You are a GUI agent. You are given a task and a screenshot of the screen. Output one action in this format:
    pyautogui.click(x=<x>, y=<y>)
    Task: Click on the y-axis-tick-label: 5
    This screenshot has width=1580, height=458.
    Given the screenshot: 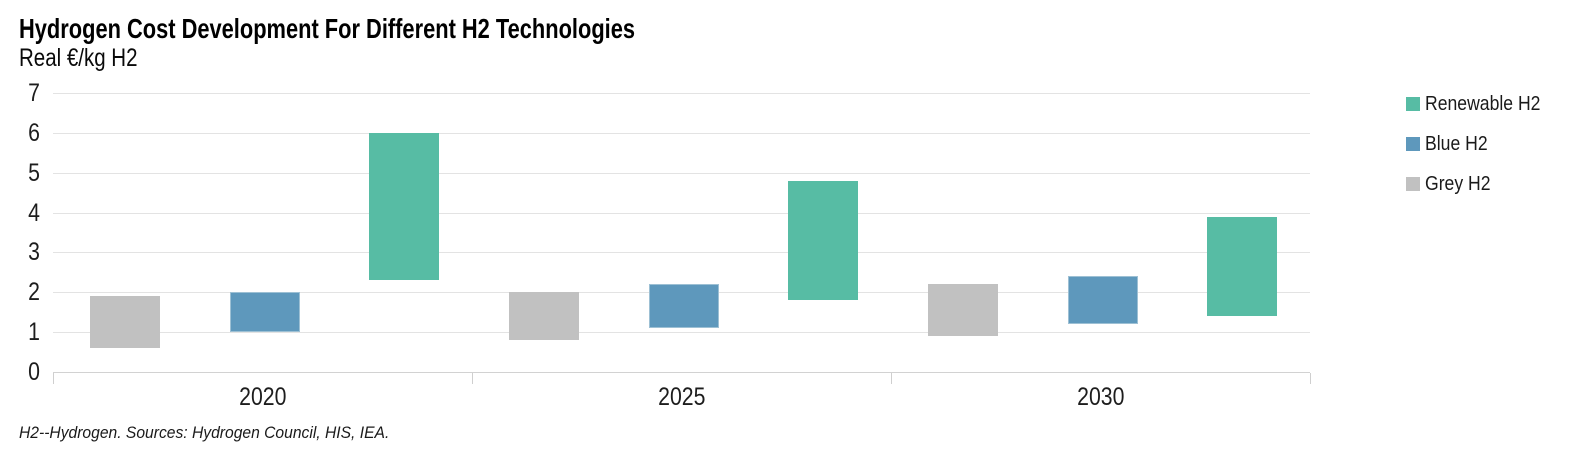 What is the action you would take?
    pyautogui.click(x=34, y=172)
    